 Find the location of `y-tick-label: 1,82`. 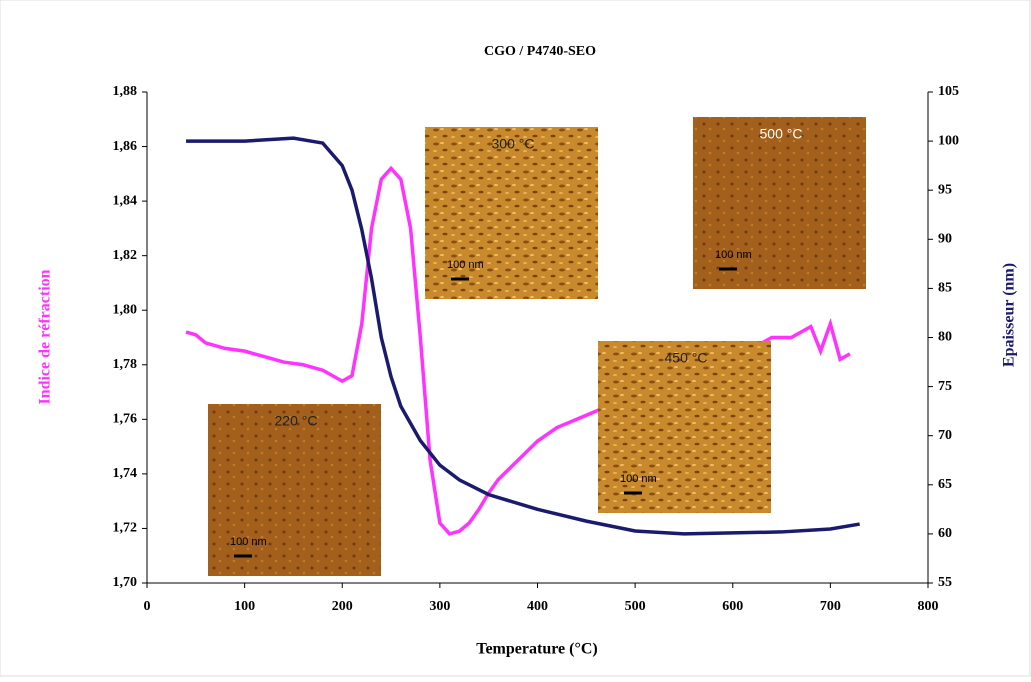

y-tick-label: 1,82 is located at coordinates (125, 255).